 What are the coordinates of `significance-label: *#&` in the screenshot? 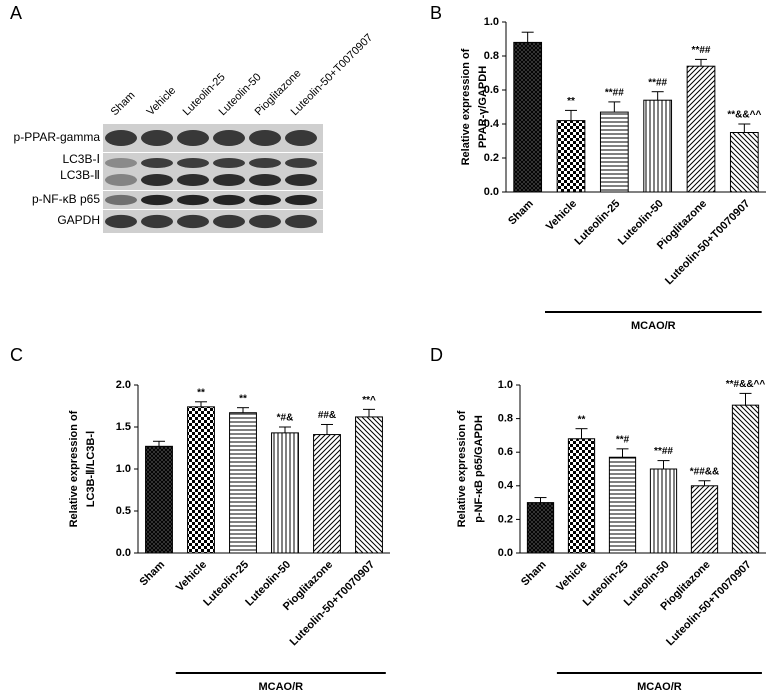 It's located at (285, 418).